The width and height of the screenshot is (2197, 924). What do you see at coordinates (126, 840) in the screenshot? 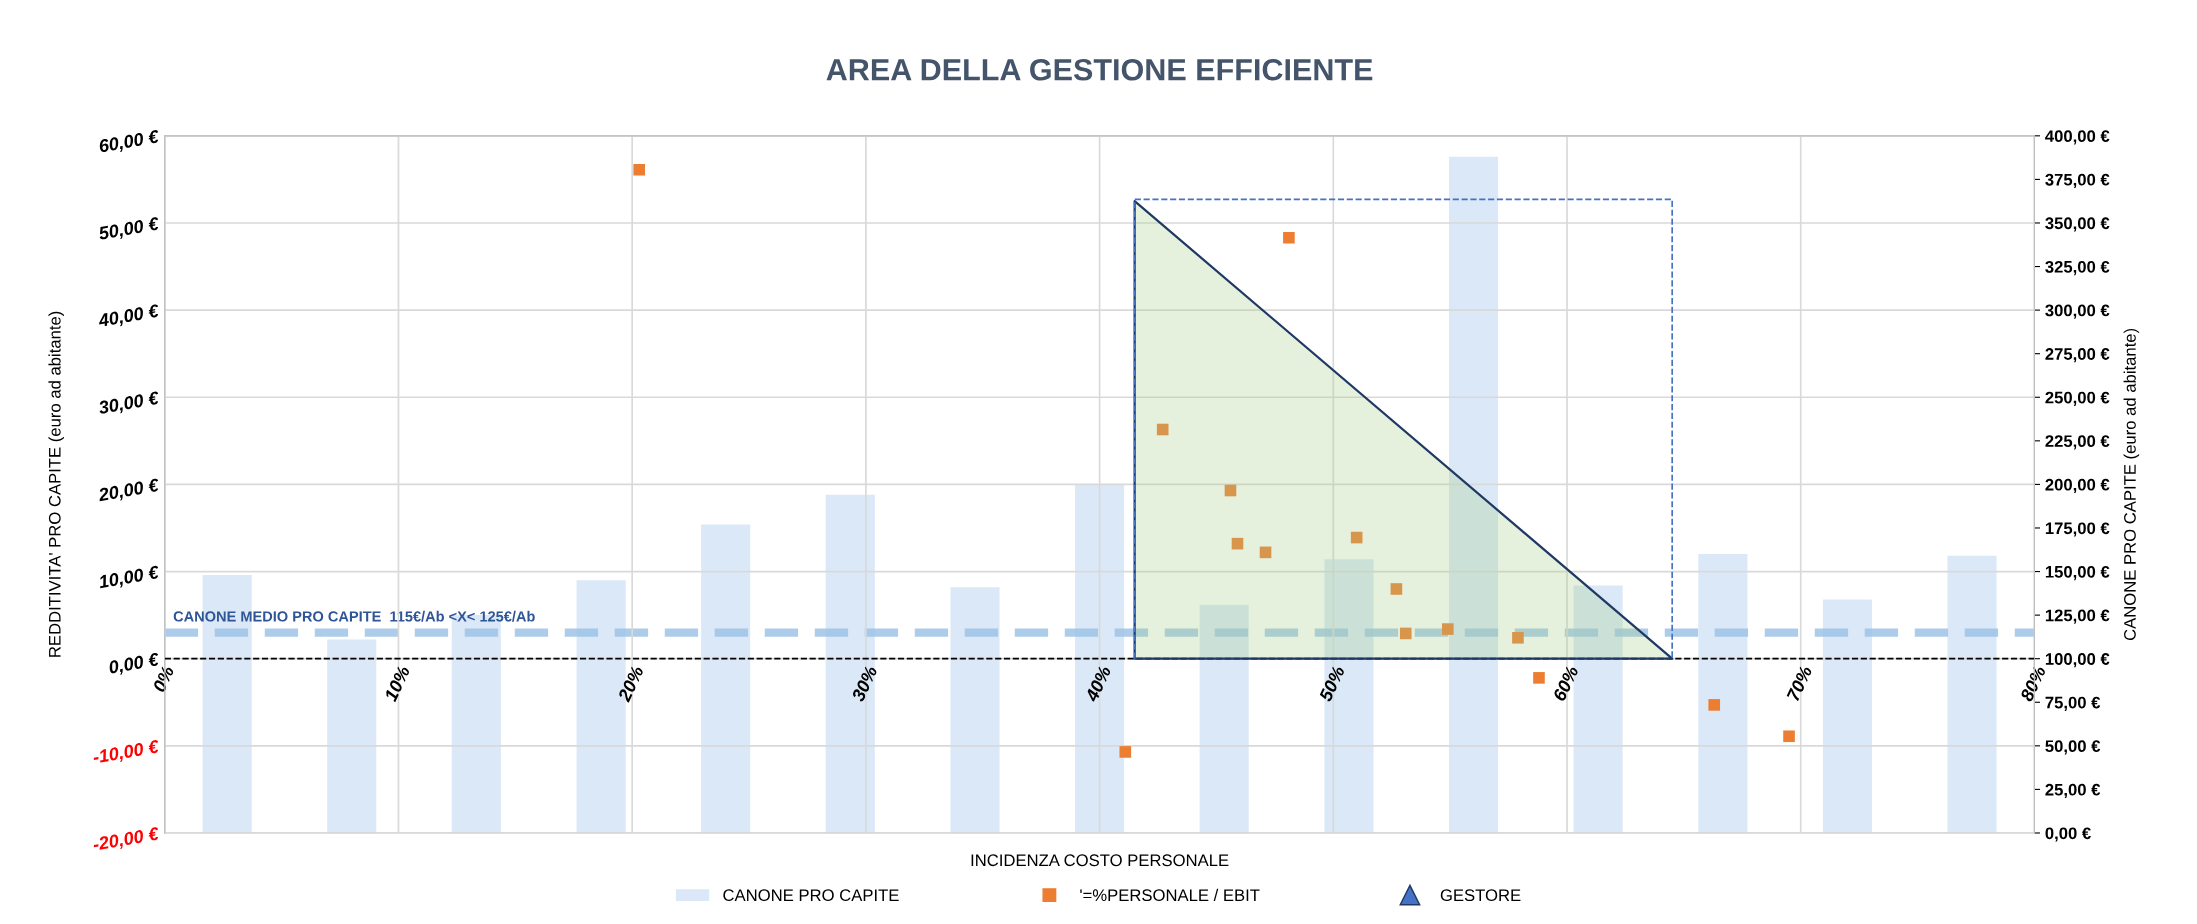
I see `y-tick-label: -20,00 €` at bounding box center [126, 840].